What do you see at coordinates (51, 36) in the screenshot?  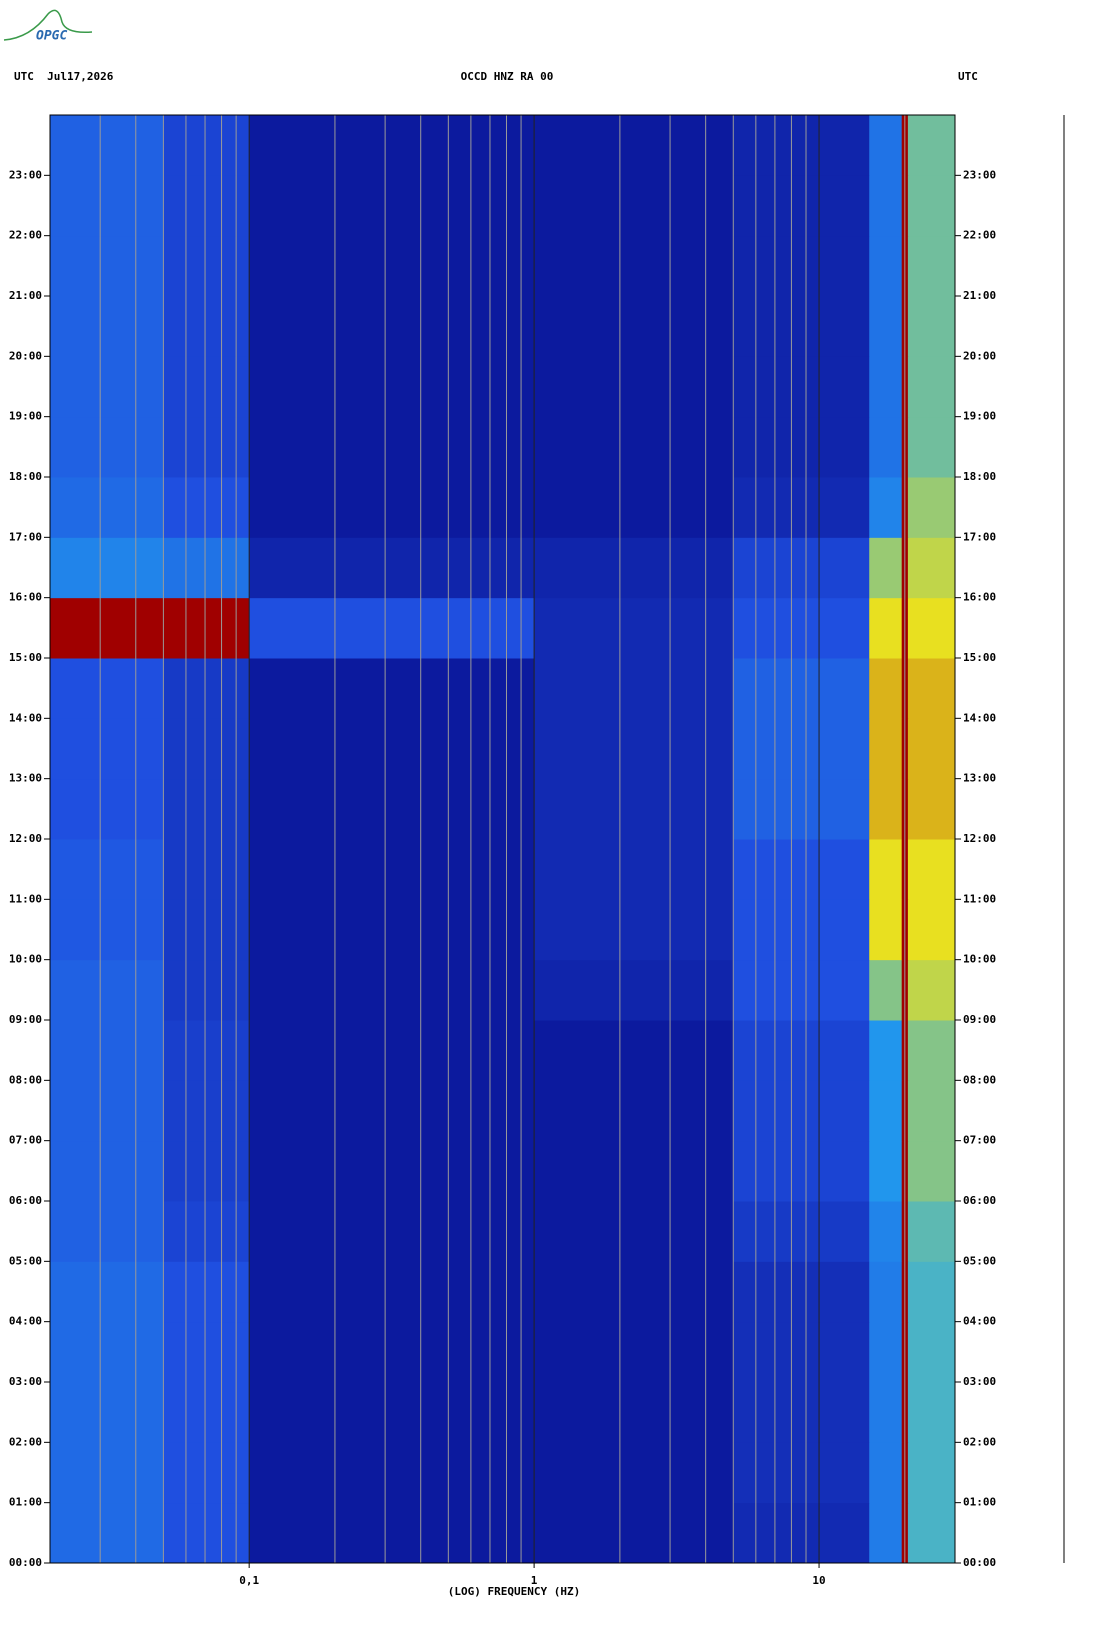 I see `logo-text: OPGC` at bounding box center [51, 36].